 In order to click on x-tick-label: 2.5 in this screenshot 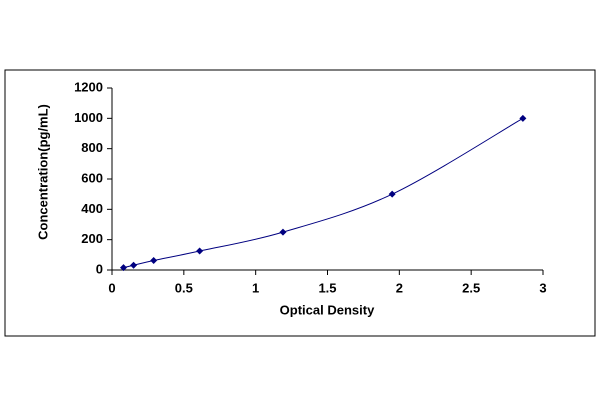, I will do `click(471, 287)`.